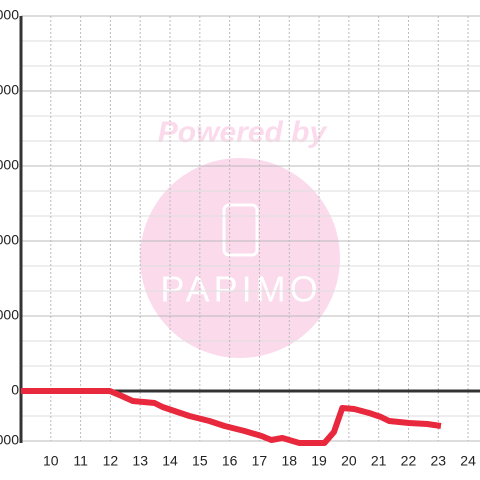 Image resolution: width=480 pixels, height=480 pixels. I want to click on x-tick-label: 19, so click(319, 461).